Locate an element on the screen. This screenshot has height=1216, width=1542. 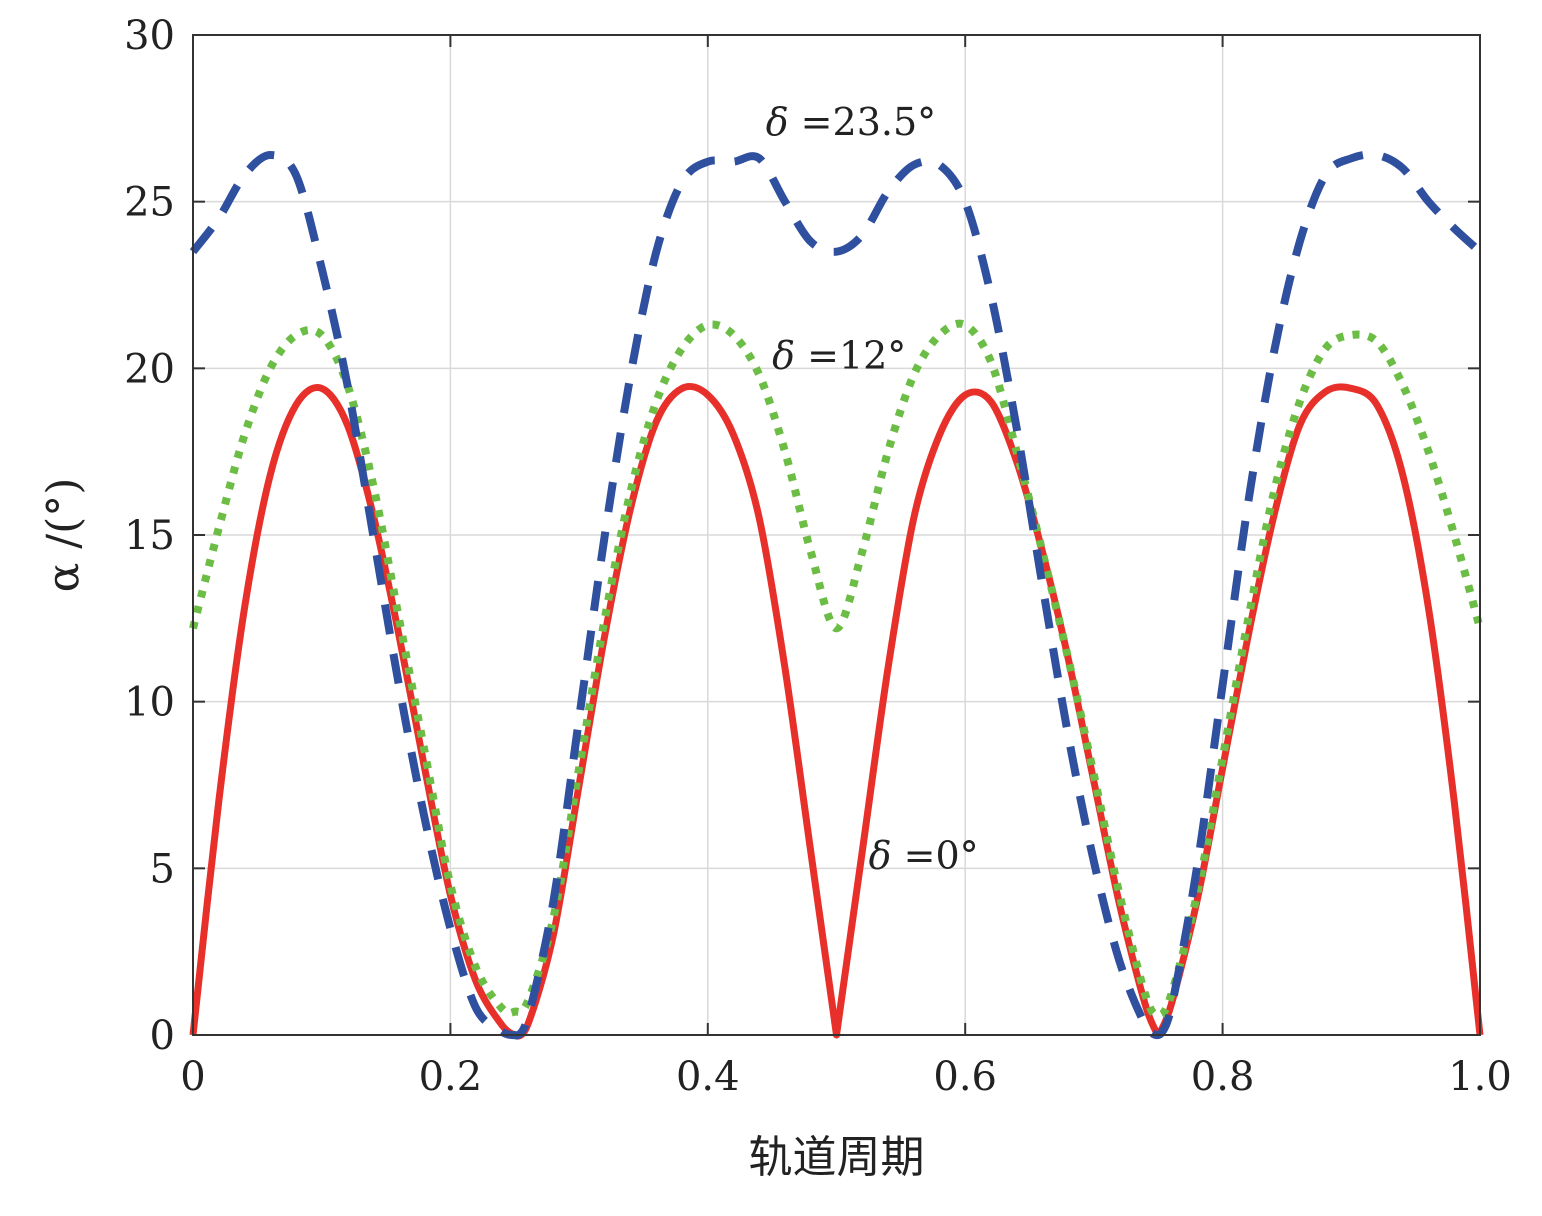
annotation-text: =0° is located at coordinates (935, 855).